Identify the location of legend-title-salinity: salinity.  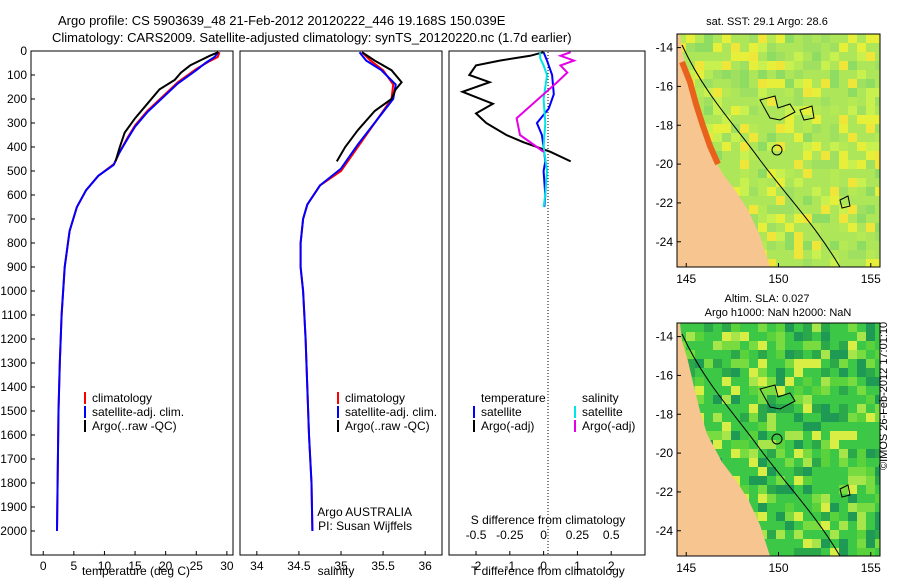
(600, 398).